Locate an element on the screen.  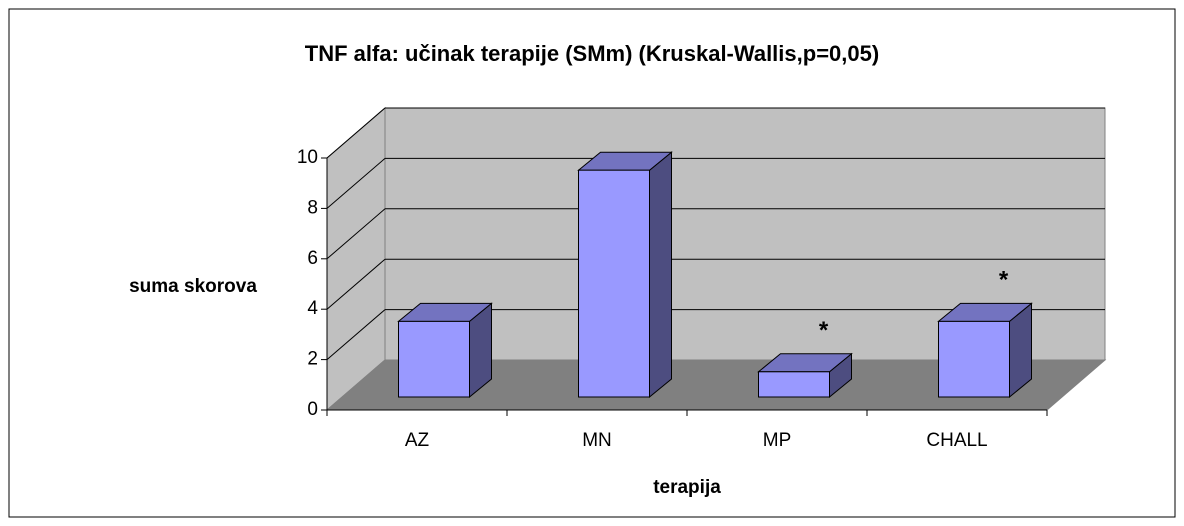
y-tick-label: 4 is located at coordinates (312, 308).